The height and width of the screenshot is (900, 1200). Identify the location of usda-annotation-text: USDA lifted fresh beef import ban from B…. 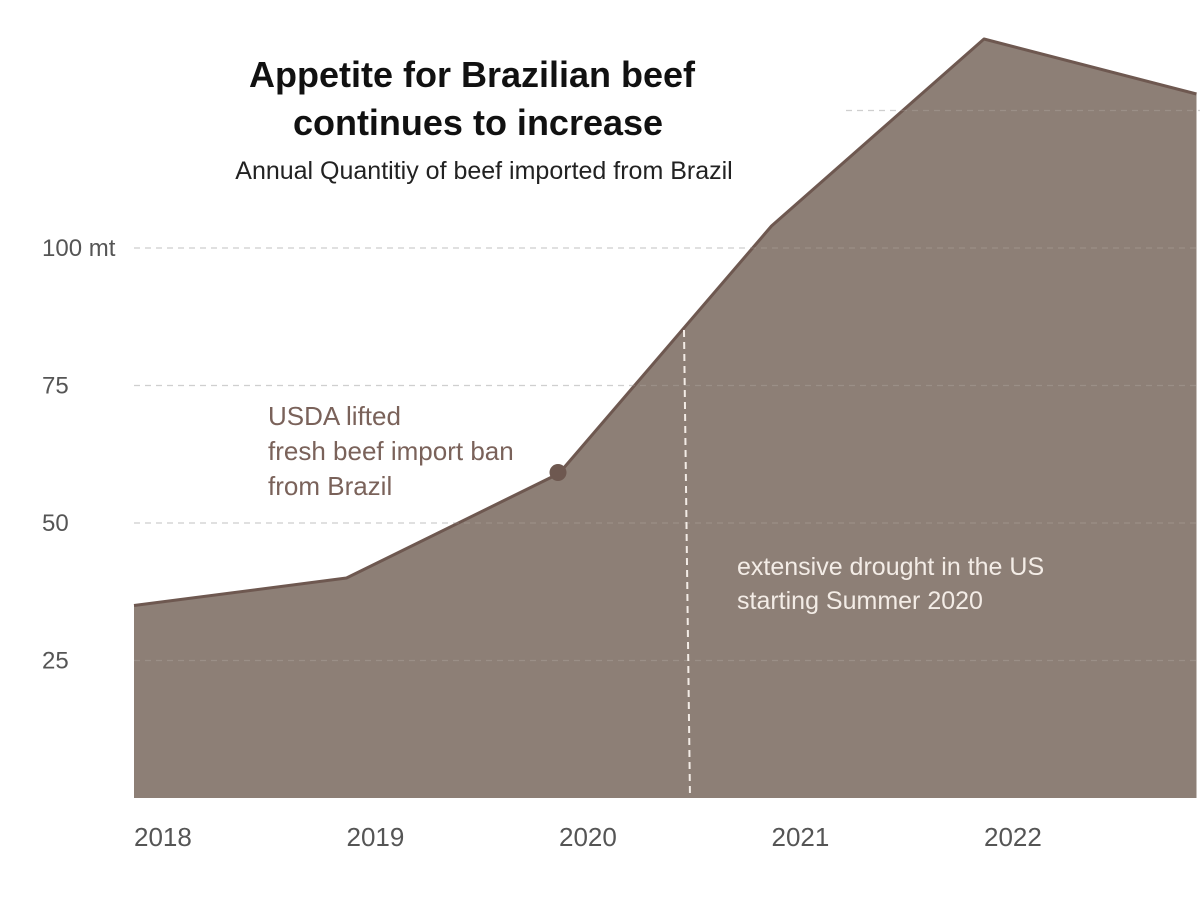
(394, 451).